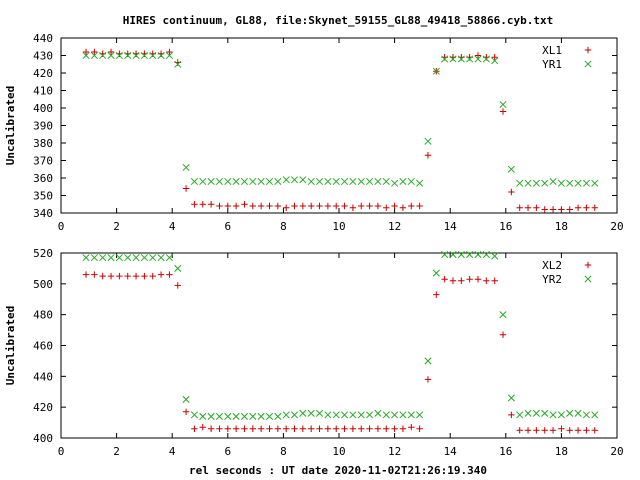 This screenshot has height=480, width=640. What do you see at coordinates (552, 50) in the screenshot?
I see `legend-label: XL1` at bounding box center [552, 50].